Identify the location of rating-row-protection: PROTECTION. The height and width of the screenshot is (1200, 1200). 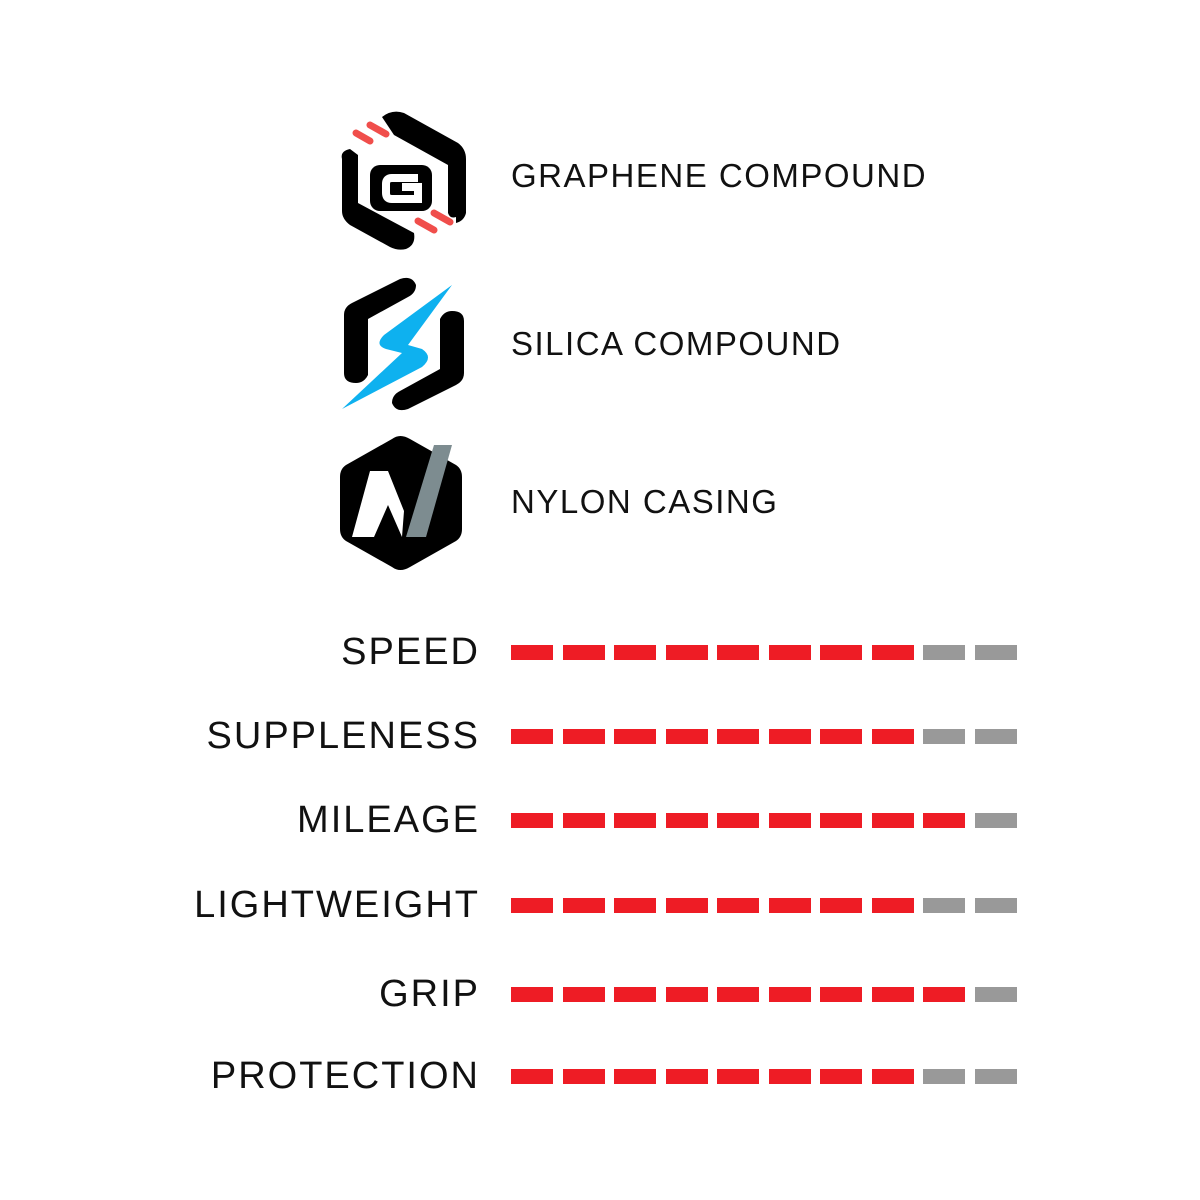
(600, 1076).